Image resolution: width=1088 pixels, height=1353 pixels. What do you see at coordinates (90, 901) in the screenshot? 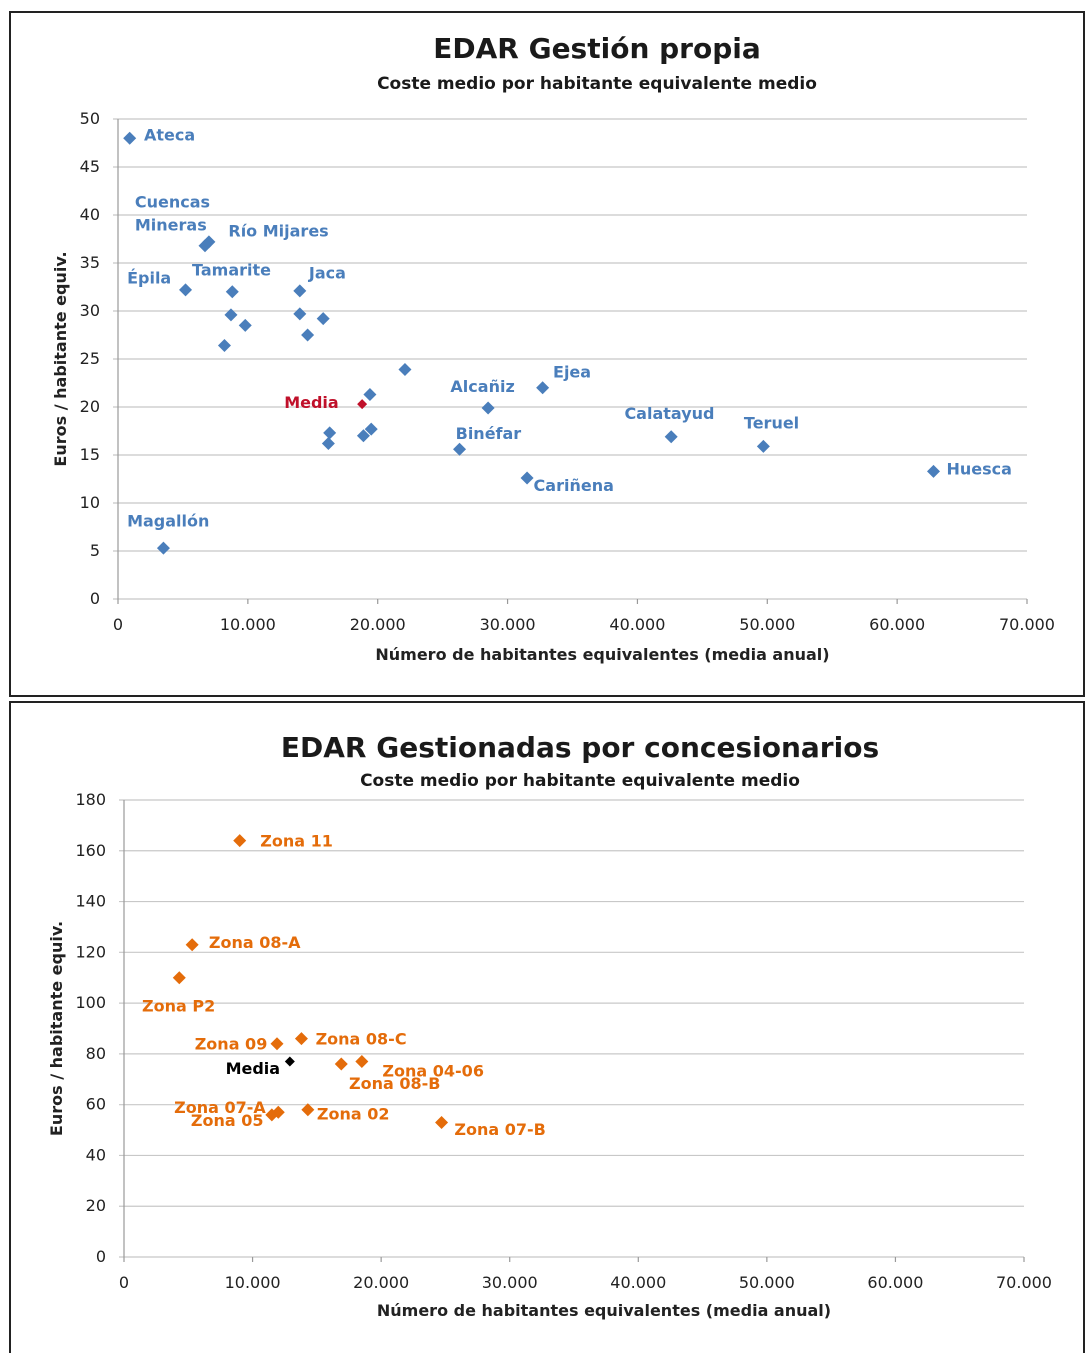
I see `y-tick-label: 140` at bounding box center [90, 901].